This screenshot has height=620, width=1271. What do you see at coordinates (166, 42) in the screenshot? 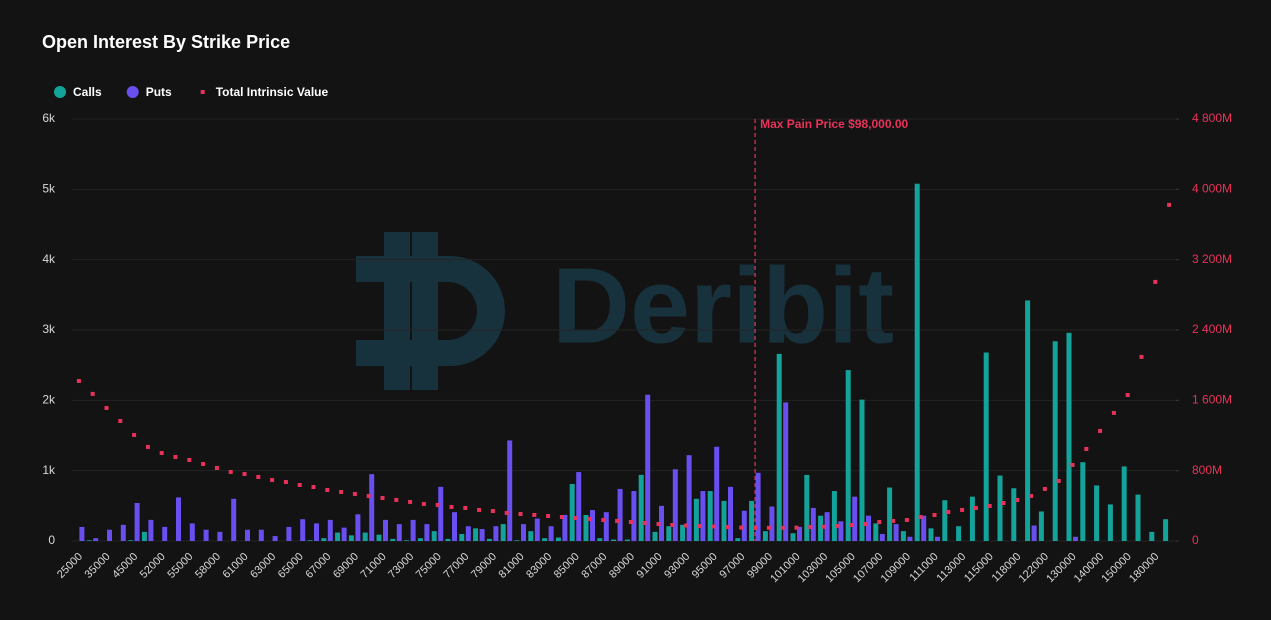
I see `chart-title: Open Interest By Strike Price` at bounding box center [166, 42].